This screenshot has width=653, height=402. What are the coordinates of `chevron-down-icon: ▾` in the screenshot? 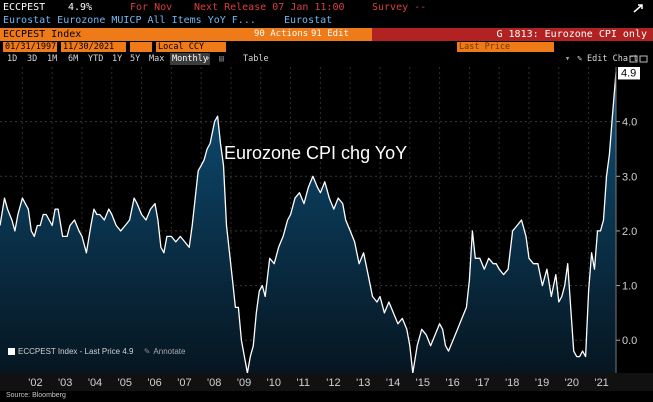 It's located at (208, 59).